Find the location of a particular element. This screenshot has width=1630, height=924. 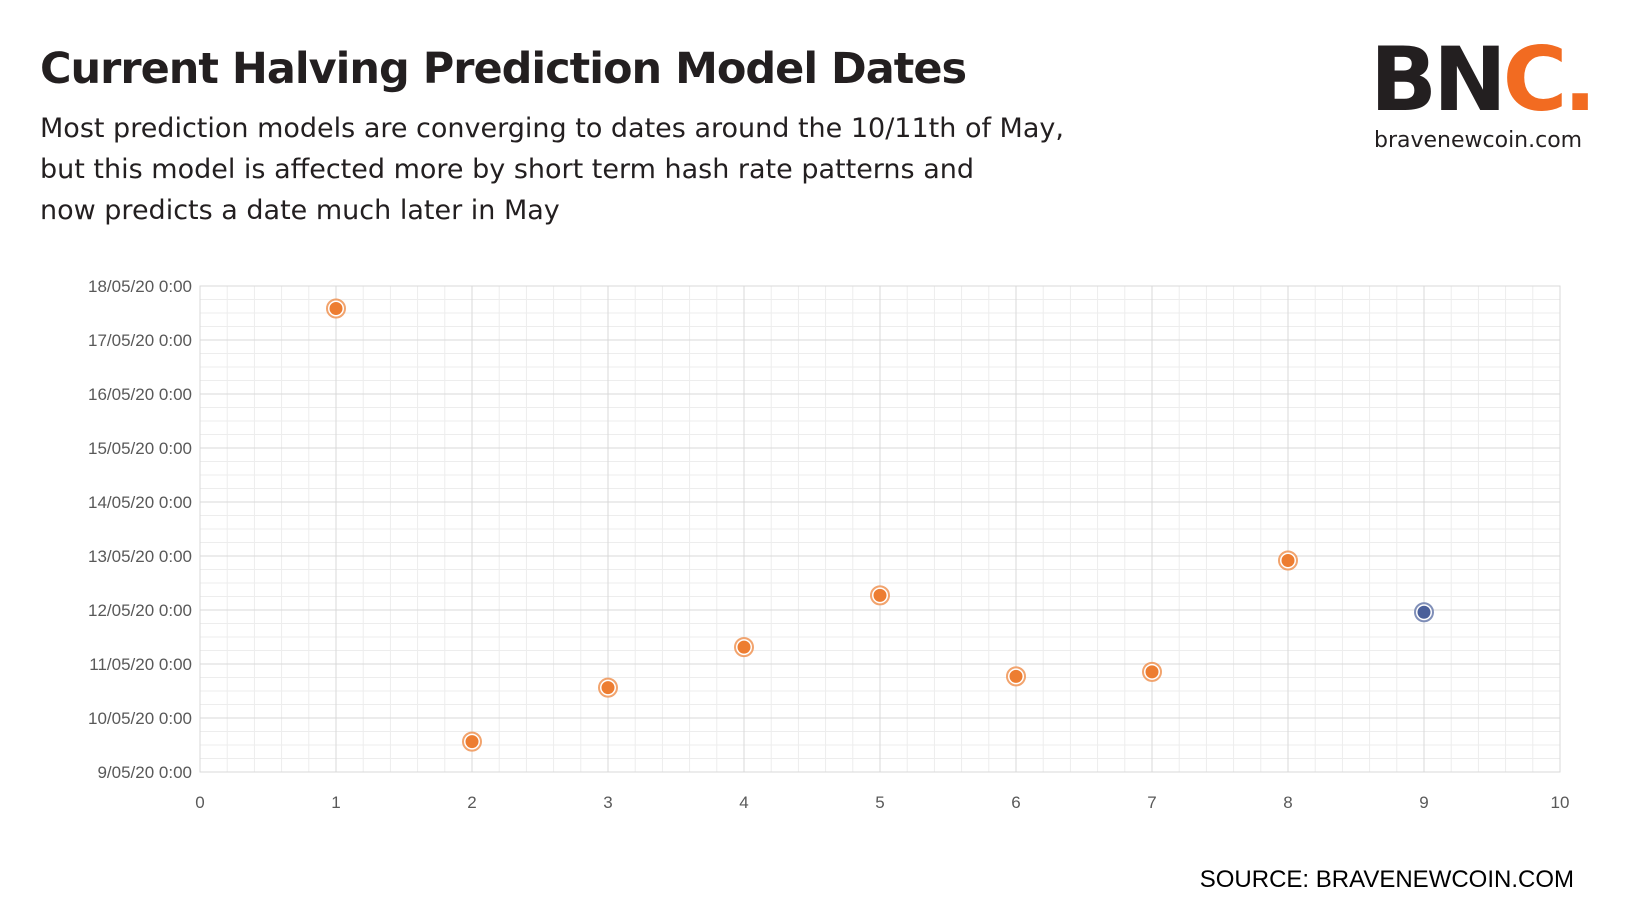

x-tick-label: 4 is located at coordinates (743, 802).